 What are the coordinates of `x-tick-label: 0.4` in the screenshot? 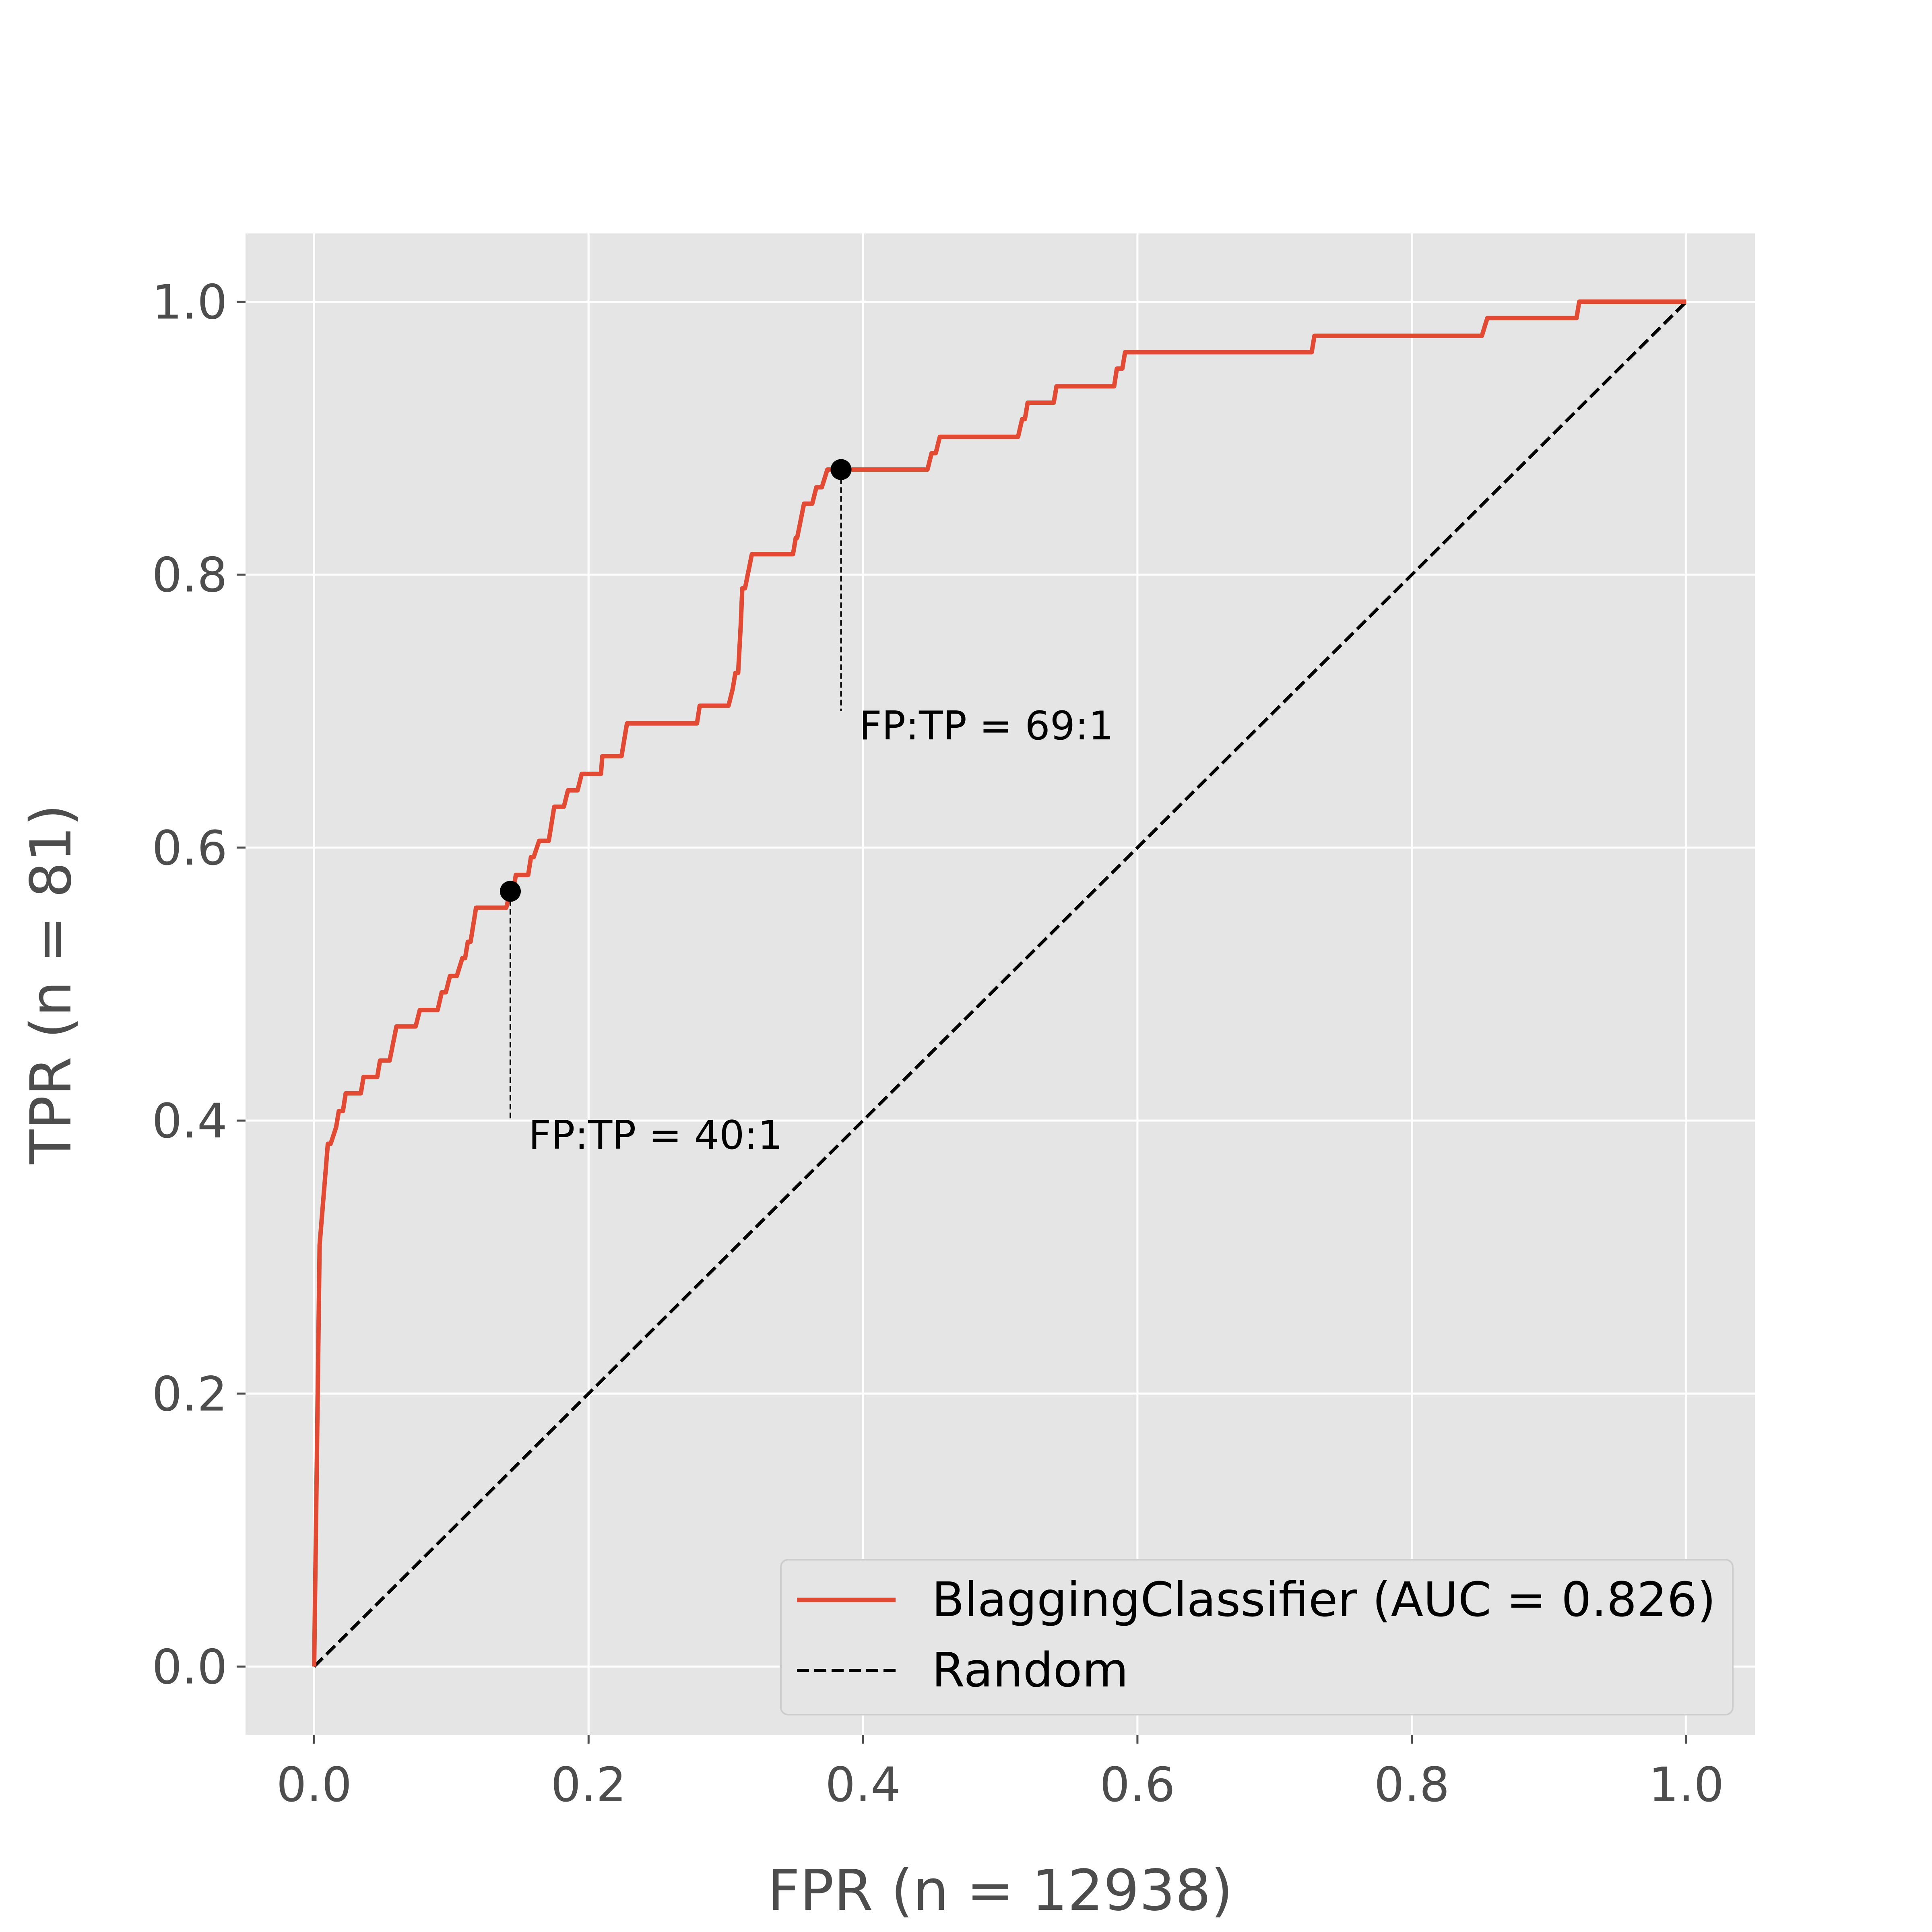 It's located at (863, 1784).